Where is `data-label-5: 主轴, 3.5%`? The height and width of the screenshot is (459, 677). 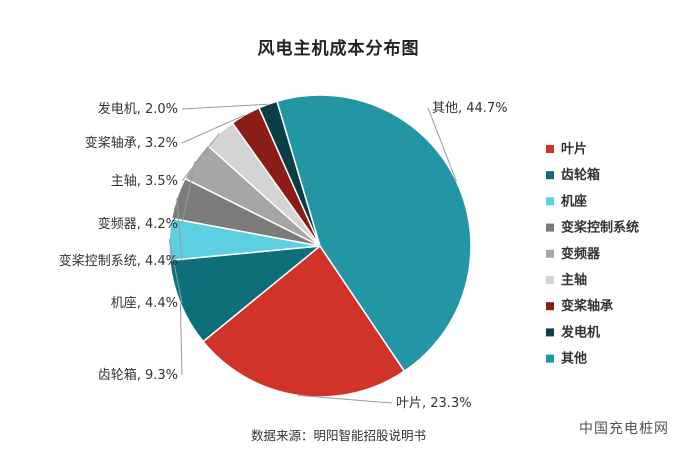
data-label-5: 主轴, 3.5% is located at coordinates (144, 181).